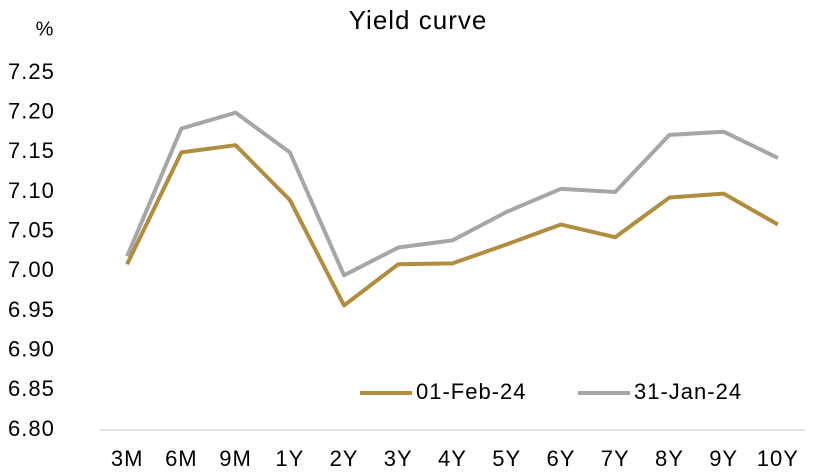 The image size is (817, 476). I want to click on y-tick-label: 7.10, so click(31, 190).